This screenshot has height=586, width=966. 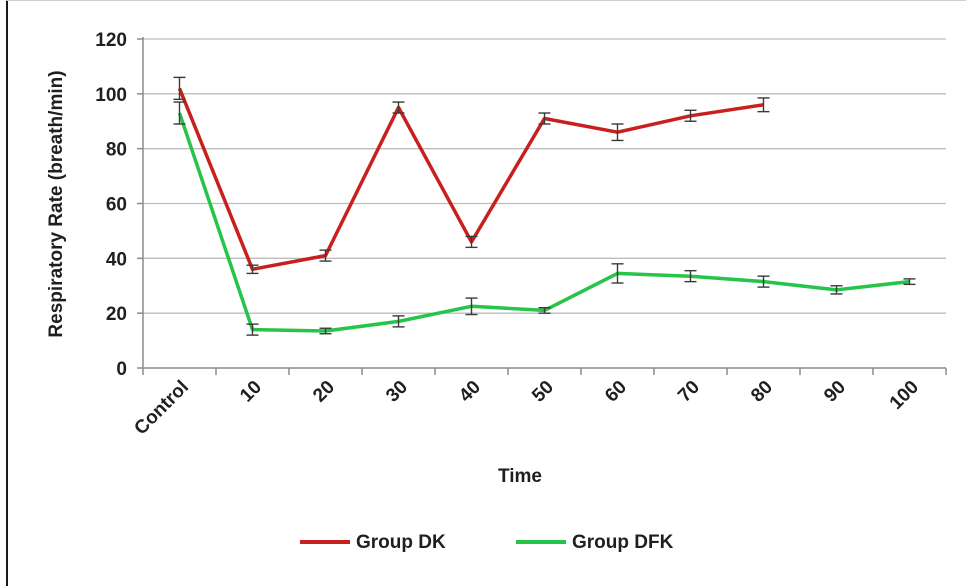 I want to click on y-tick-label-80: 80, so click(x=116, y=150).